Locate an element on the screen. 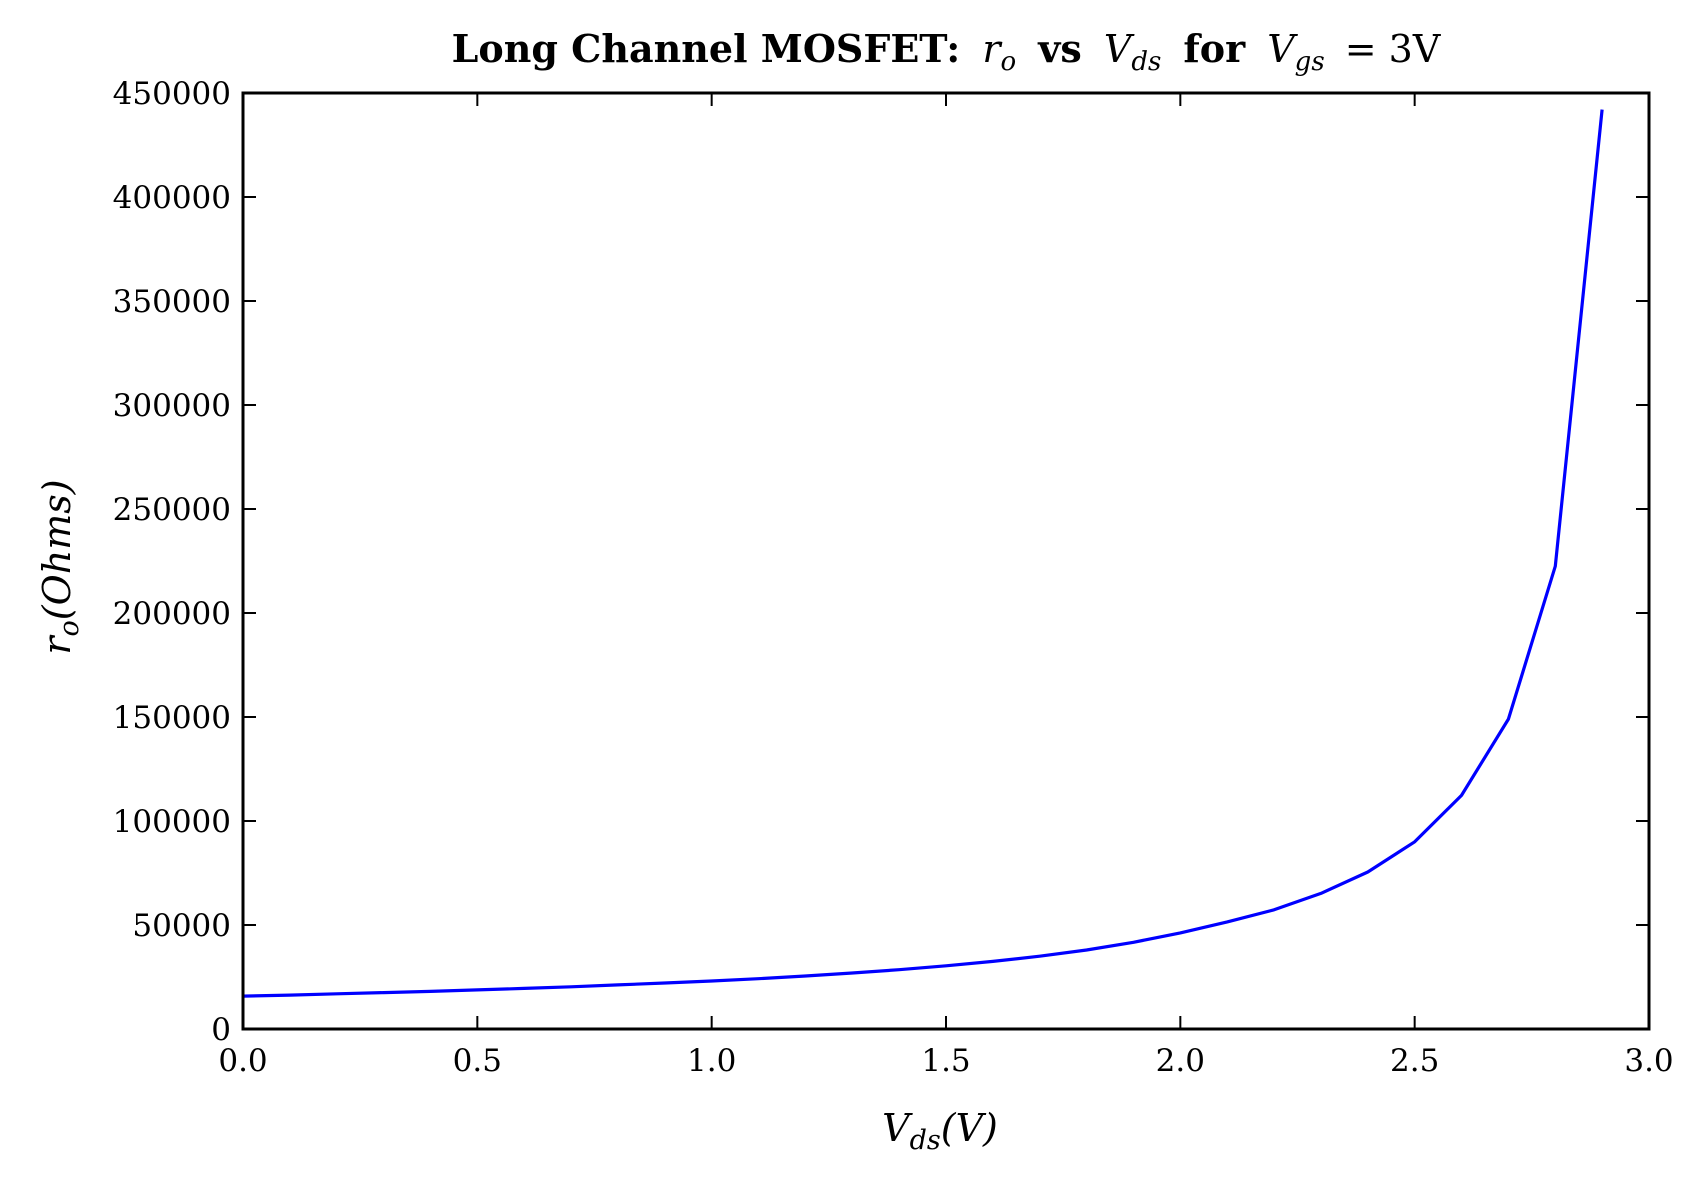 The height and width of the screenshot is (1178, 1693). y-tick-label: 350000 is located at coordinates (172, 302).